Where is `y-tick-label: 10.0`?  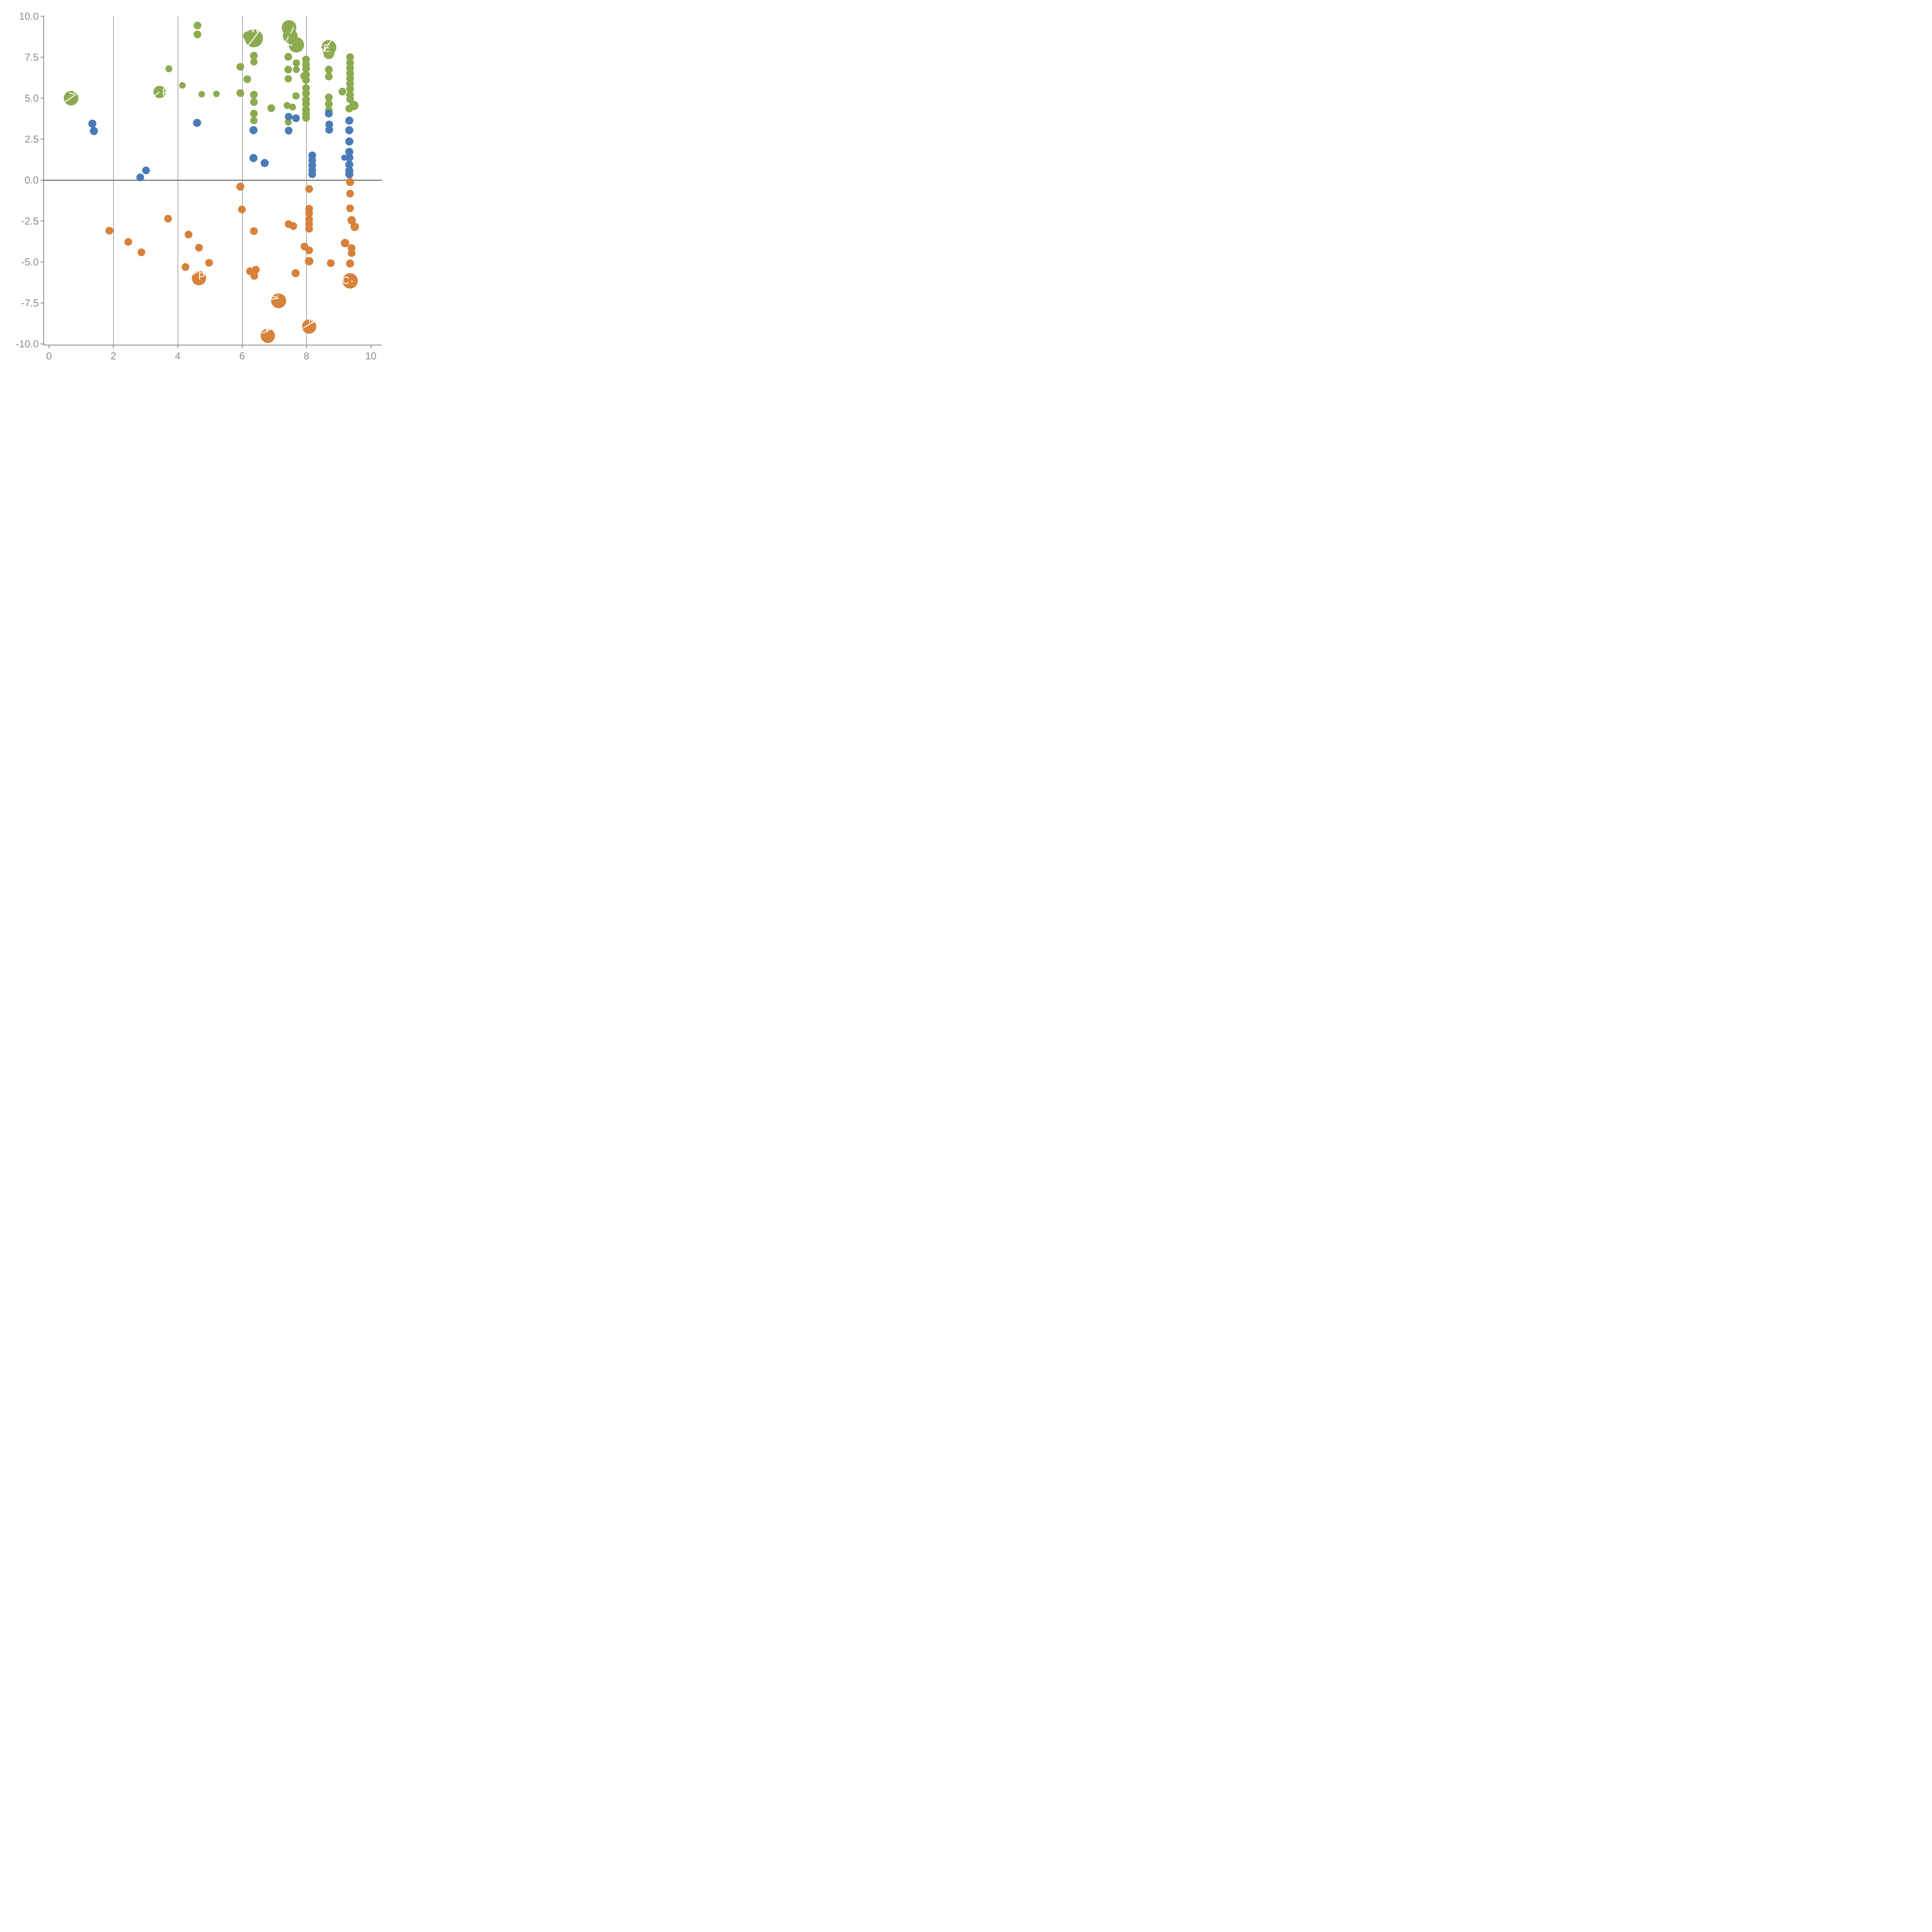
y-tick-label: 10.0 is located at coordinates (29, 16).